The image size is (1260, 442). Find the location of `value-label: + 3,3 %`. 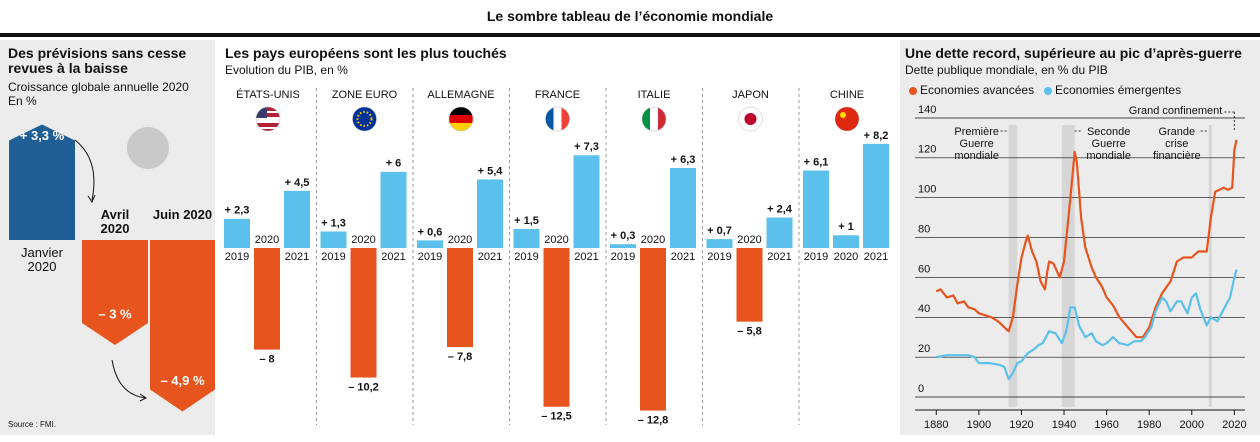

value-label: + 3,3 % is located at coordinates (42, 135).